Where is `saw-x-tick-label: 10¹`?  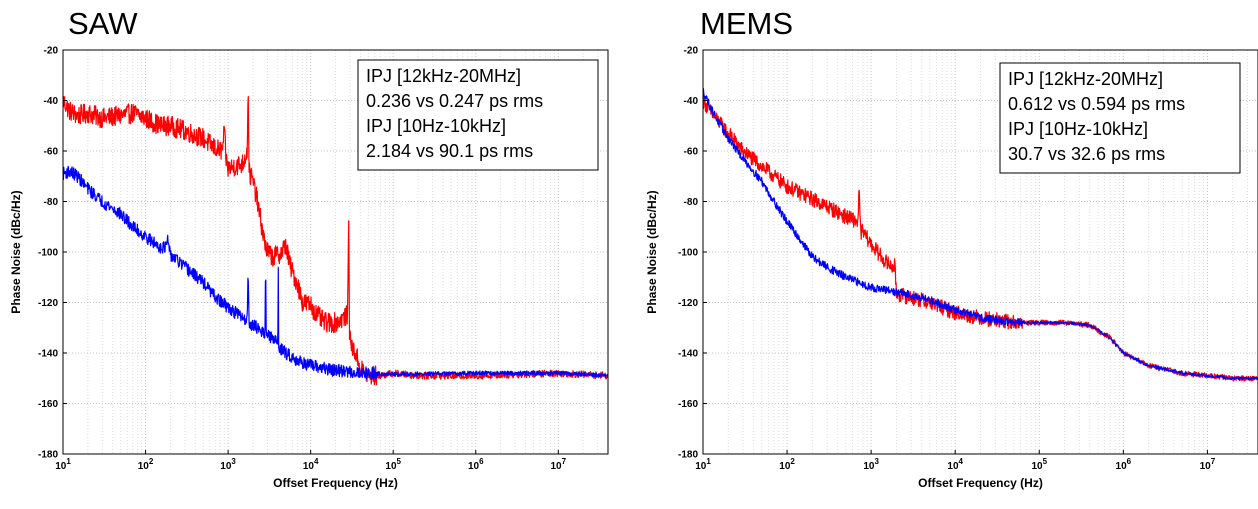 saw-x-tick-label: 10¹ is located at coordinates (63, 464).